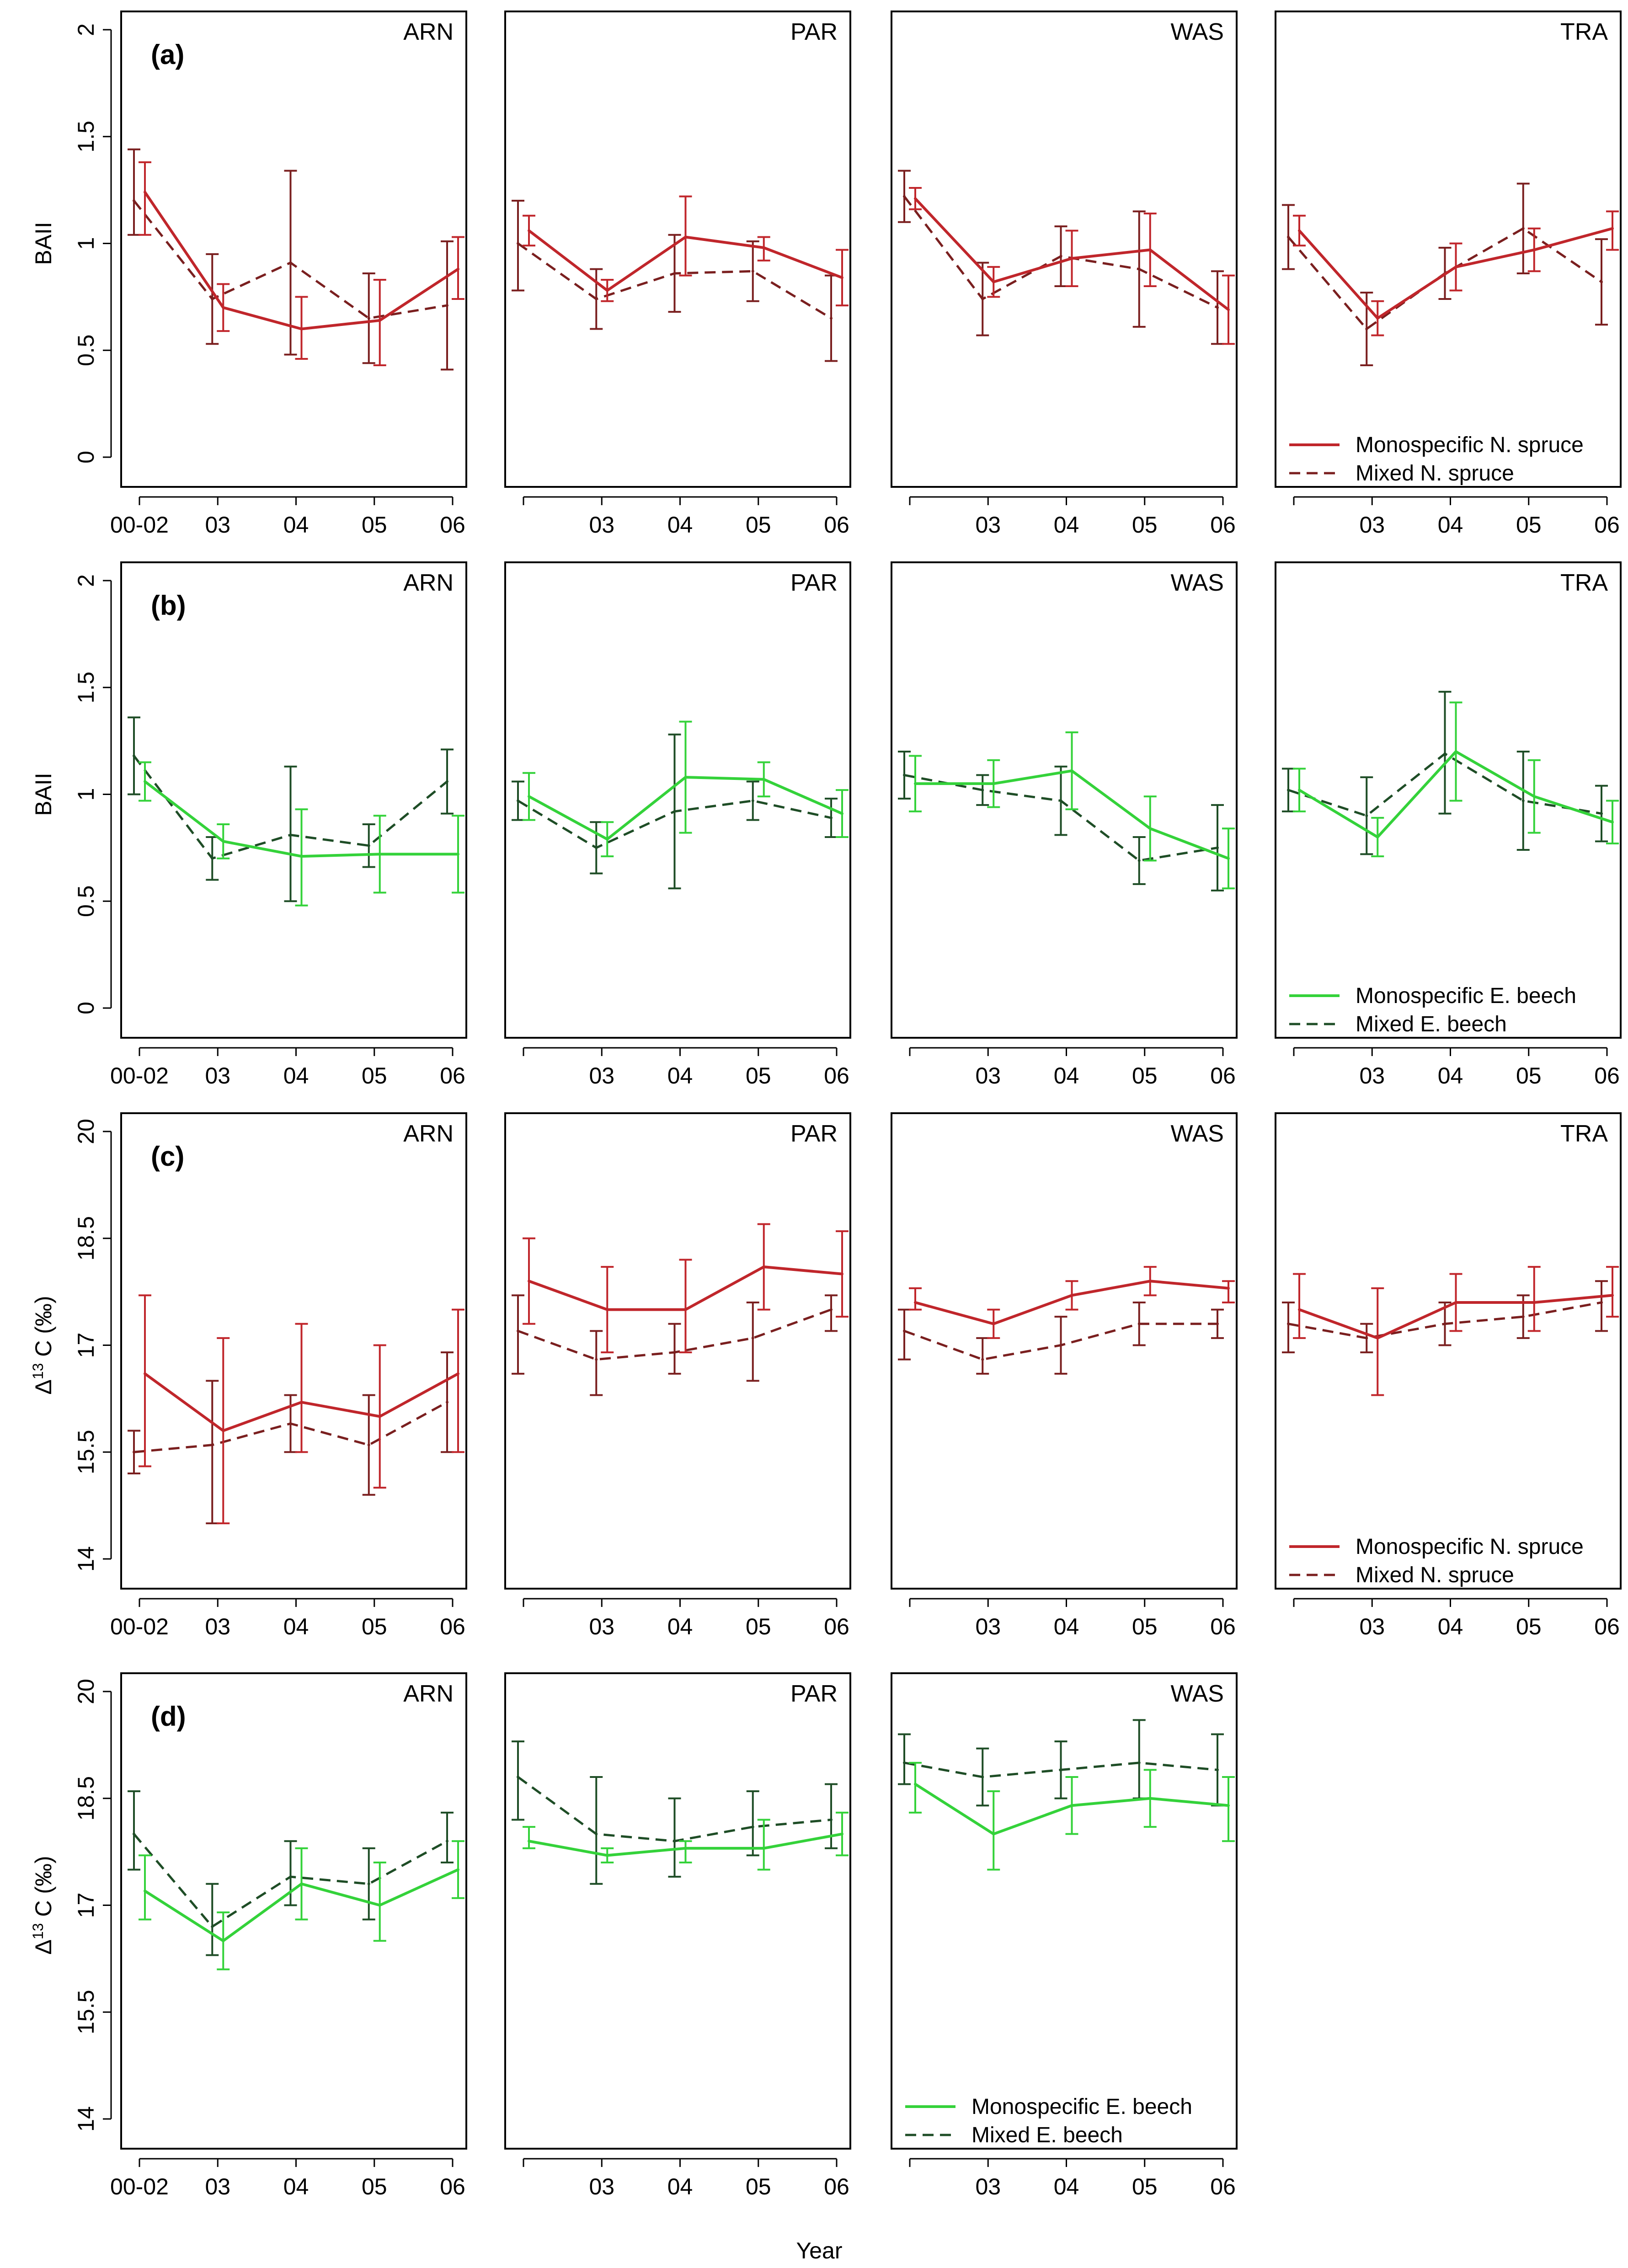 The image size is (1628, 2268). Describe the element at coordinates (1470, 445) in the screenshot. I see `legend-label-mono: Monospecific N. spruce` at that location.